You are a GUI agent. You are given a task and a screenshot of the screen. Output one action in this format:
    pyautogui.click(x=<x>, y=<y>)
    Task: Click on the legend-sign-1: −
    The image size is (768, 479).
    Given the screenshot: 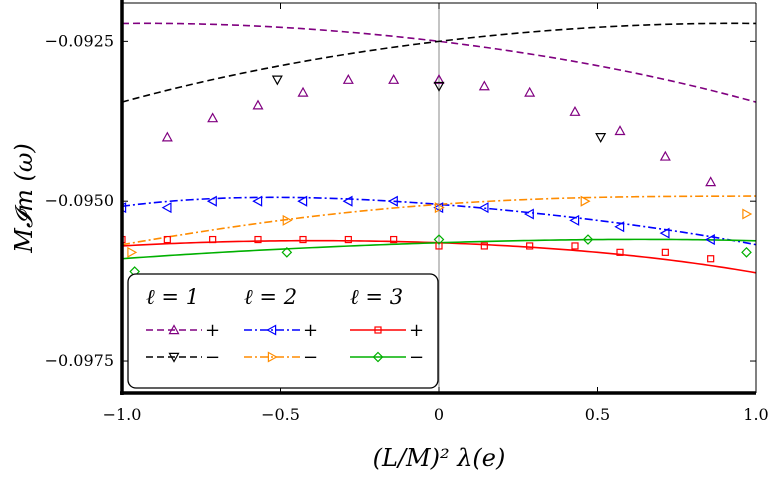 What is the action you would take?
    pyautogui.click(x=212, y=357)
    